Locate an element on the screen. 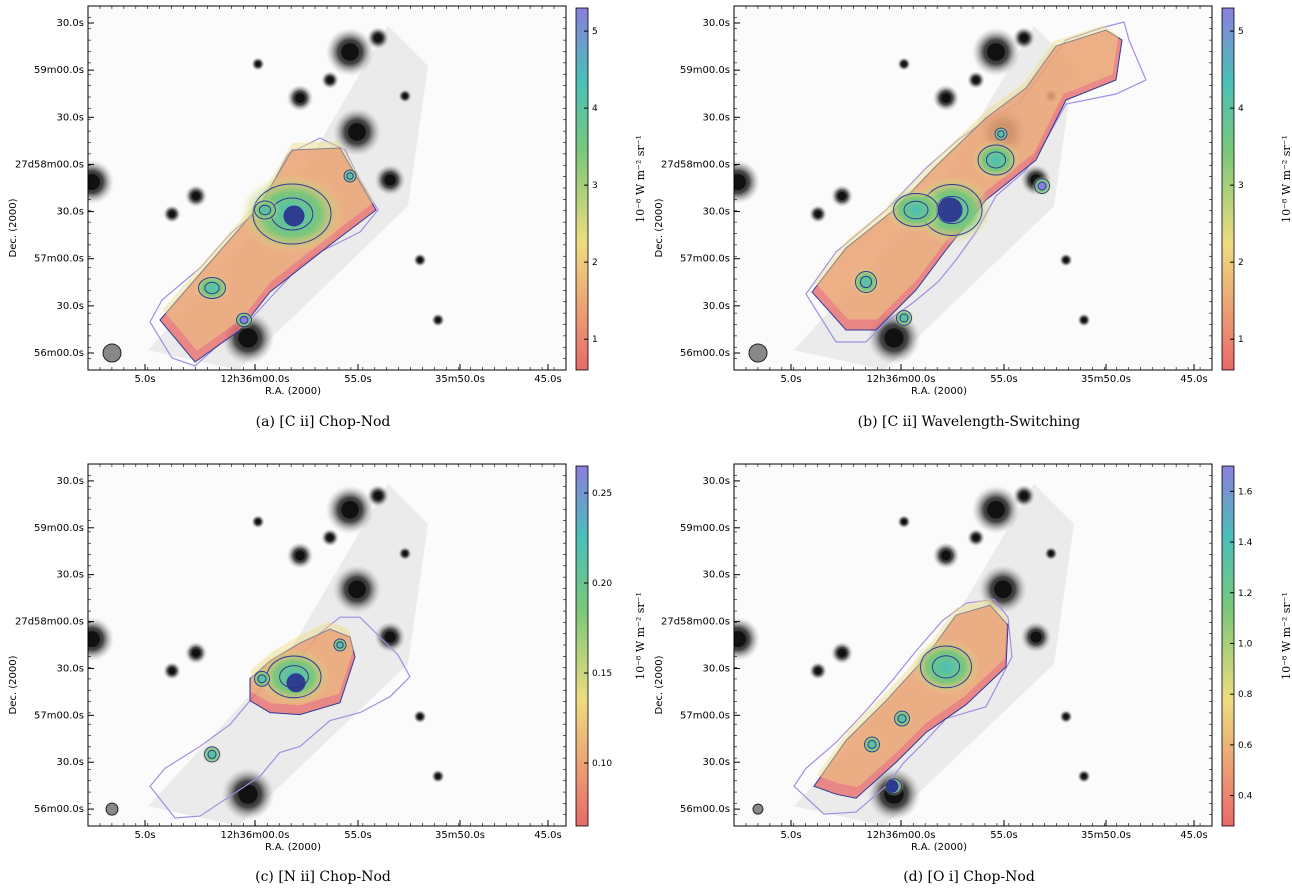 This screenshot has height=894, width=1292. panel-c-caption: (c) [N ii] Chop-Nod is located at coordinates (323, 877).